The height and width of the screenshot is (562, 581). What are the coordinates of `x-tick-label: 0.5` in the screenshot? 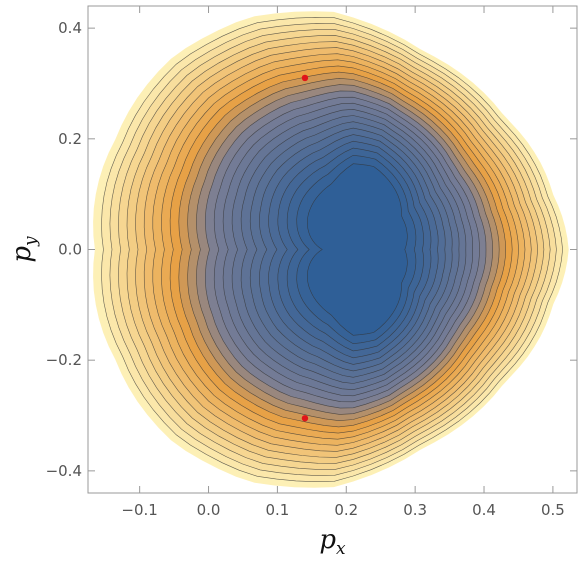 It's located at (553, 510).